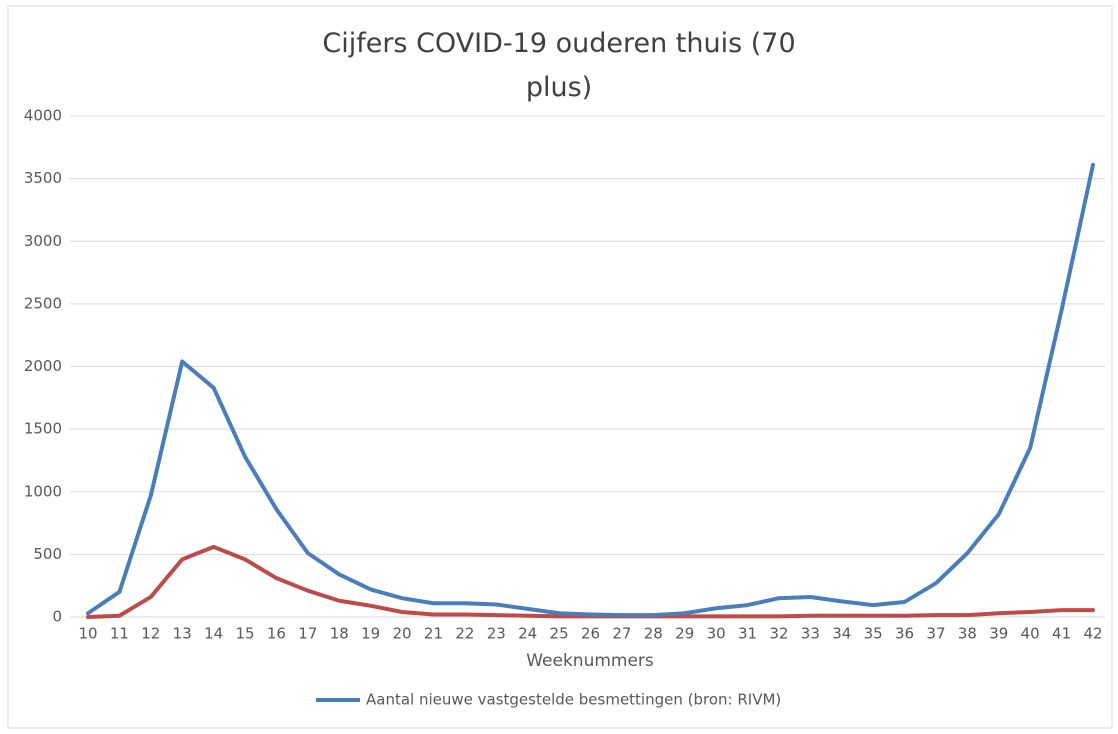 This screenshot has width=1118, height=734. I want to click on y-tick-label: 0, so click(57, 617).